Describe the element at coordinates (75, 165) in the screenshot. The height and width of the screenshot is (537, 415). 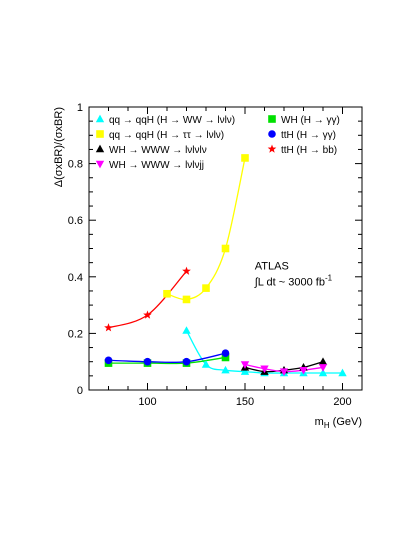
I see `y-tick-label: 0.8` at that location.